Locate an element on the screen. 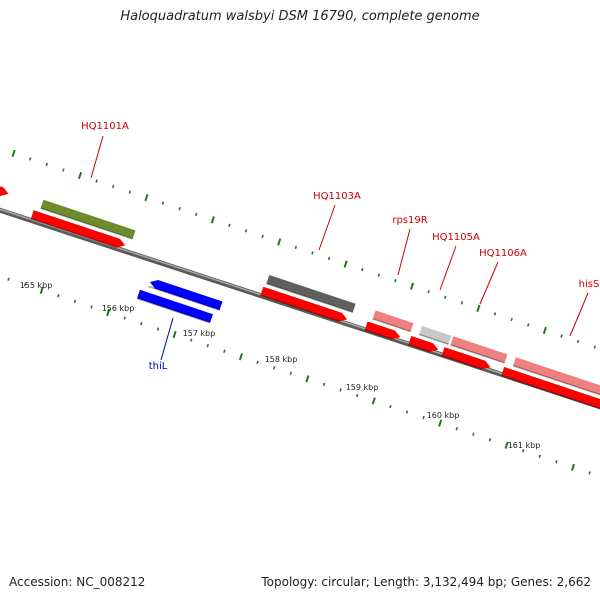  gene-HQ1103A-edge is located at coordinates (309, 298).